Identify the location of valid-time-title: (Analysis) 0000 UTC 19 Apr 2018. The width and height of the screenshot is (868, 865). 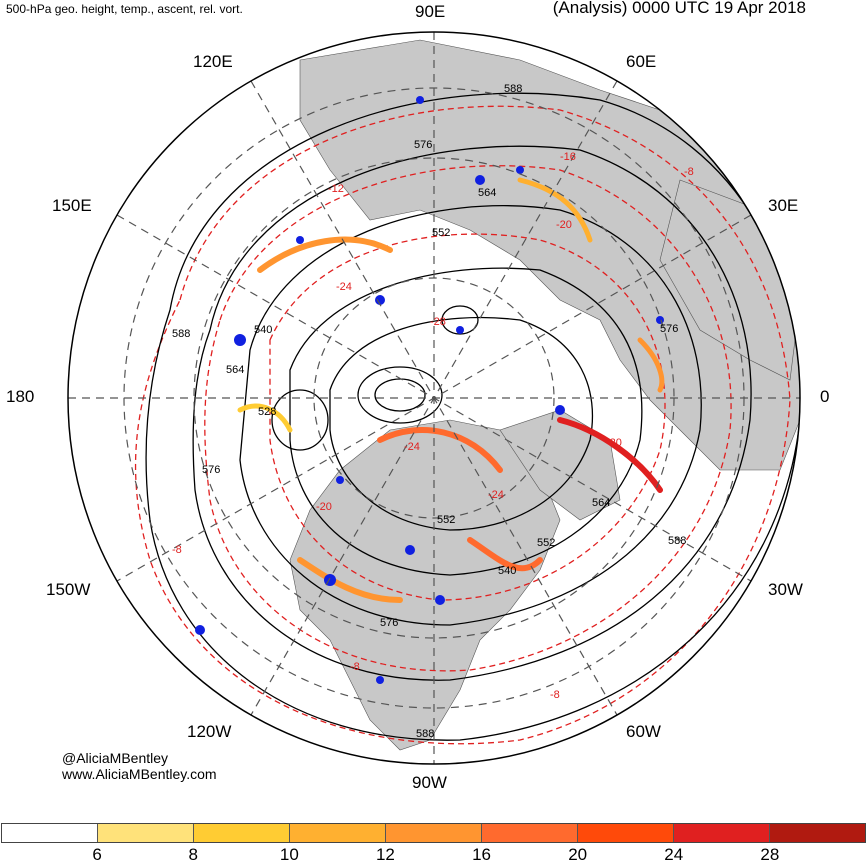
(679, 8).